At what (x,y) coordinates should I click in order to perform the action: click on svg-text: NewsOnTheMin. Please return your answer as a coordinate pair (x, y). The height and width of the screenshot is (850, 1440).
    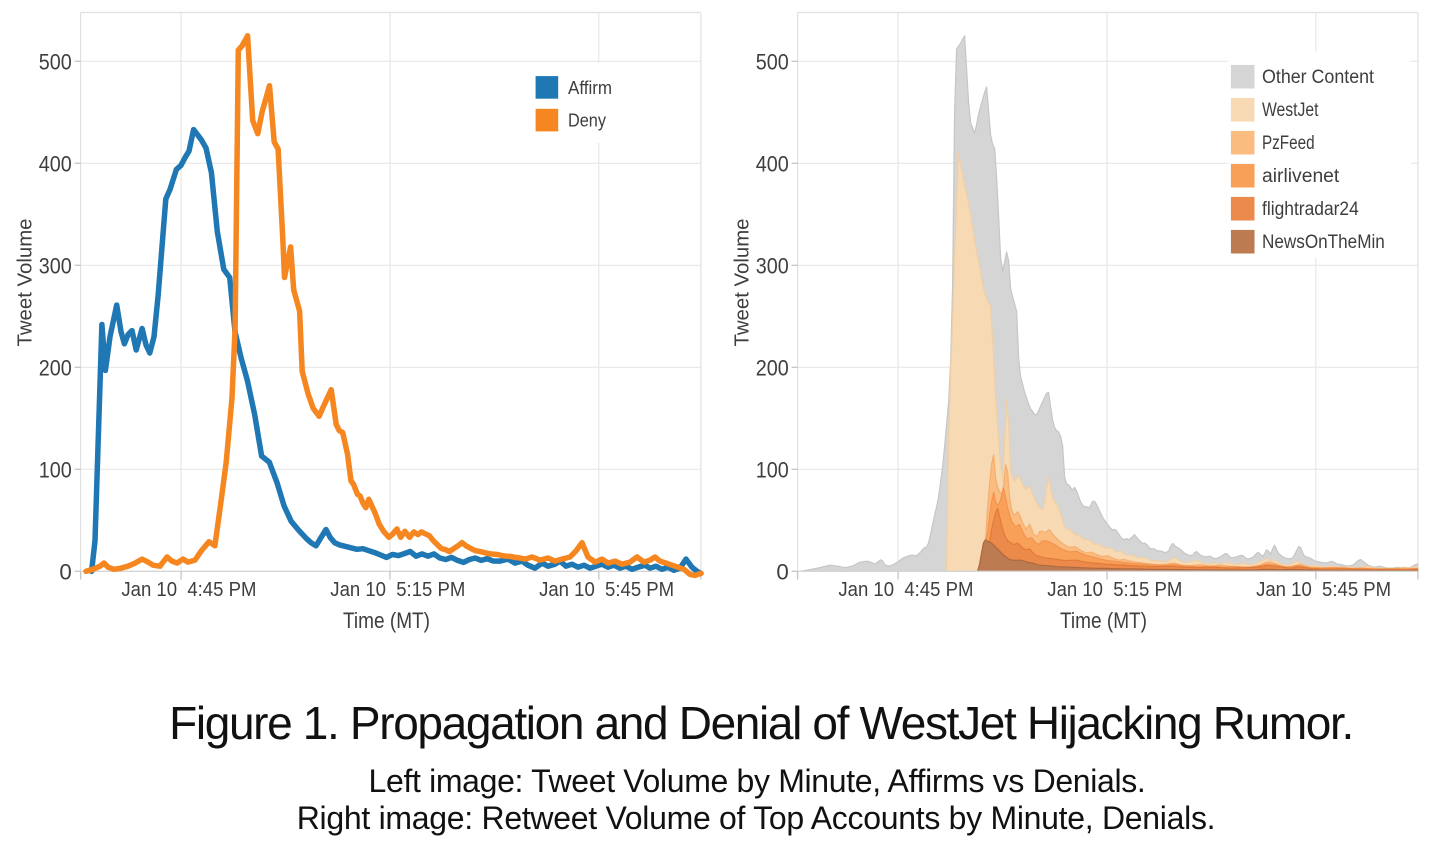
    Looking at the image, I should click on (1323, 242).